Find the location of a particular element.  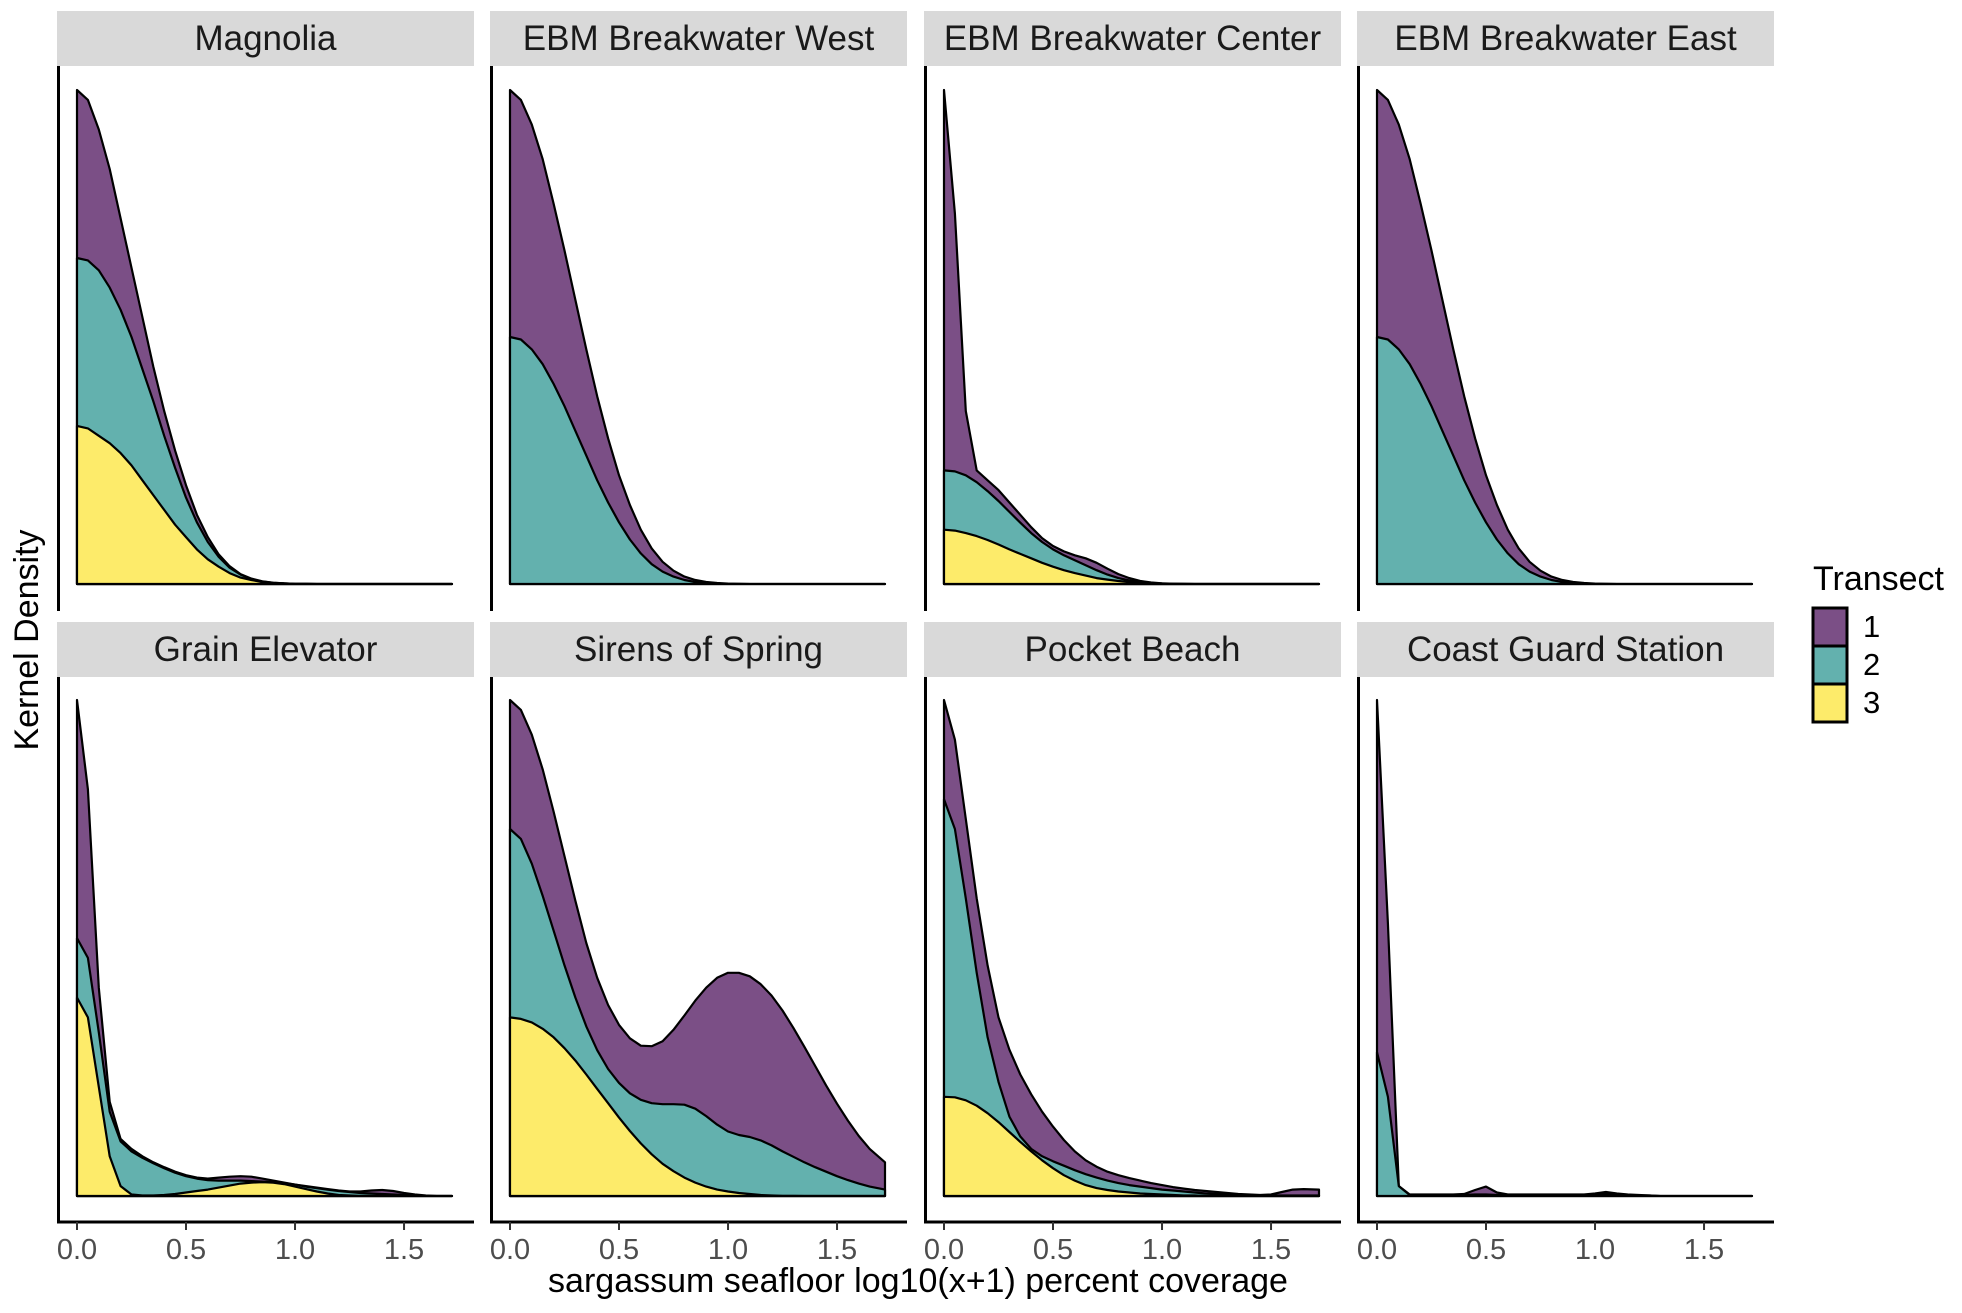

facet-title: Magnolia is located at coordinates (265, 38).